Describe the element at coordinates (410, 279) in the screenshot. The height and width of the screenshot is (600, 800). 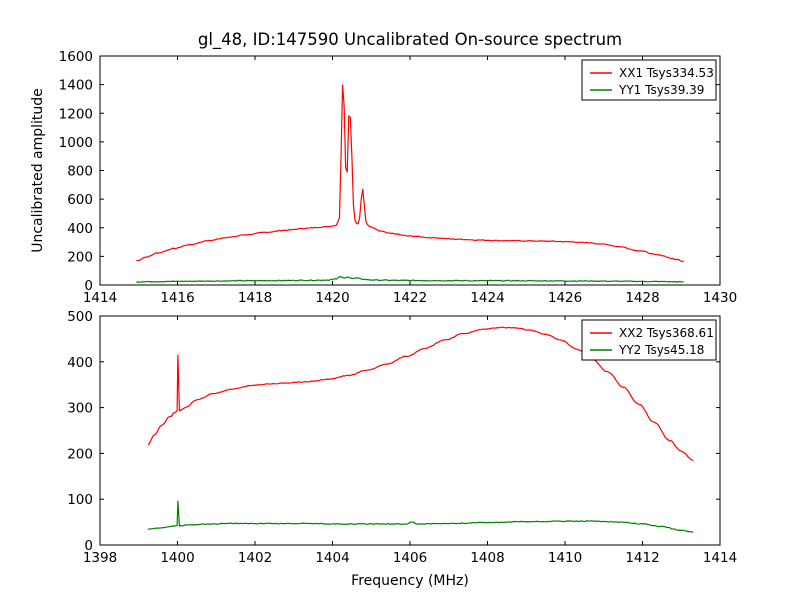
I see `series-yy1` at that location.